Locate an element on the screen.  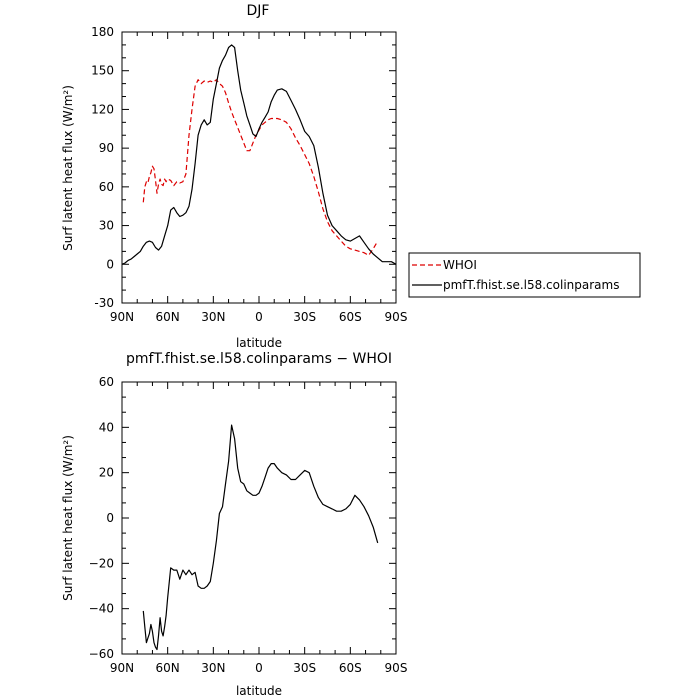
top-y-tick-label: 30 is located at coordinates (106, 226).